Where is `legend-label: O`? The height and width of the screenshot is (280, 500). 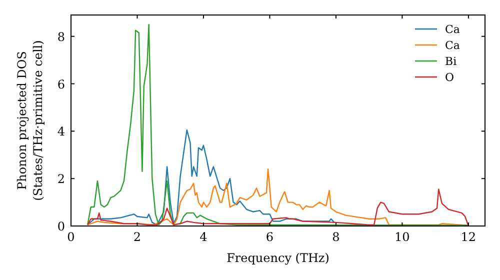
legend-label: O is located at coordinates (449, 77).